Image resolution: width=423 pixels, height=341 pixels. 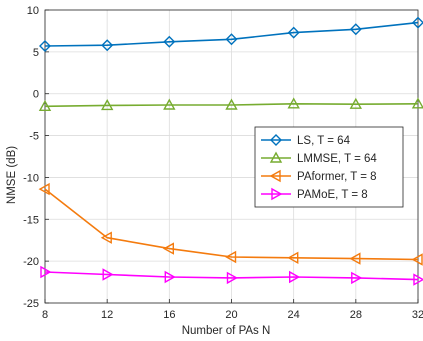 I want to click on x-tick-label: 24, so click(x=294, y=315).